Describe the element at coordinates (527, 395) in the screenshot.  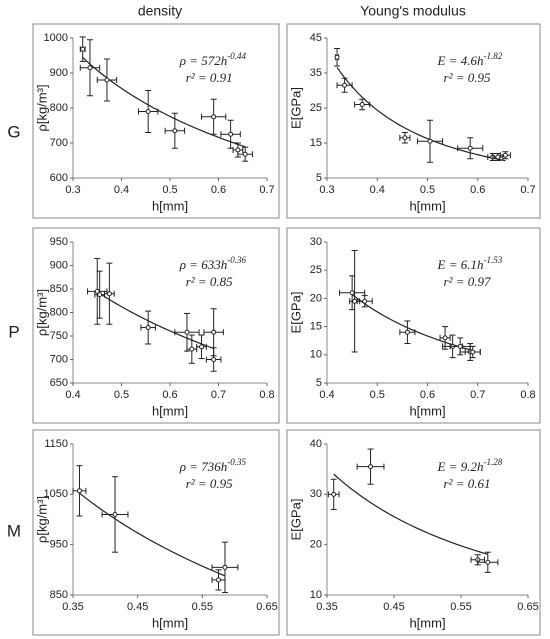
I see `x-tick-label: 0.8` at that location.